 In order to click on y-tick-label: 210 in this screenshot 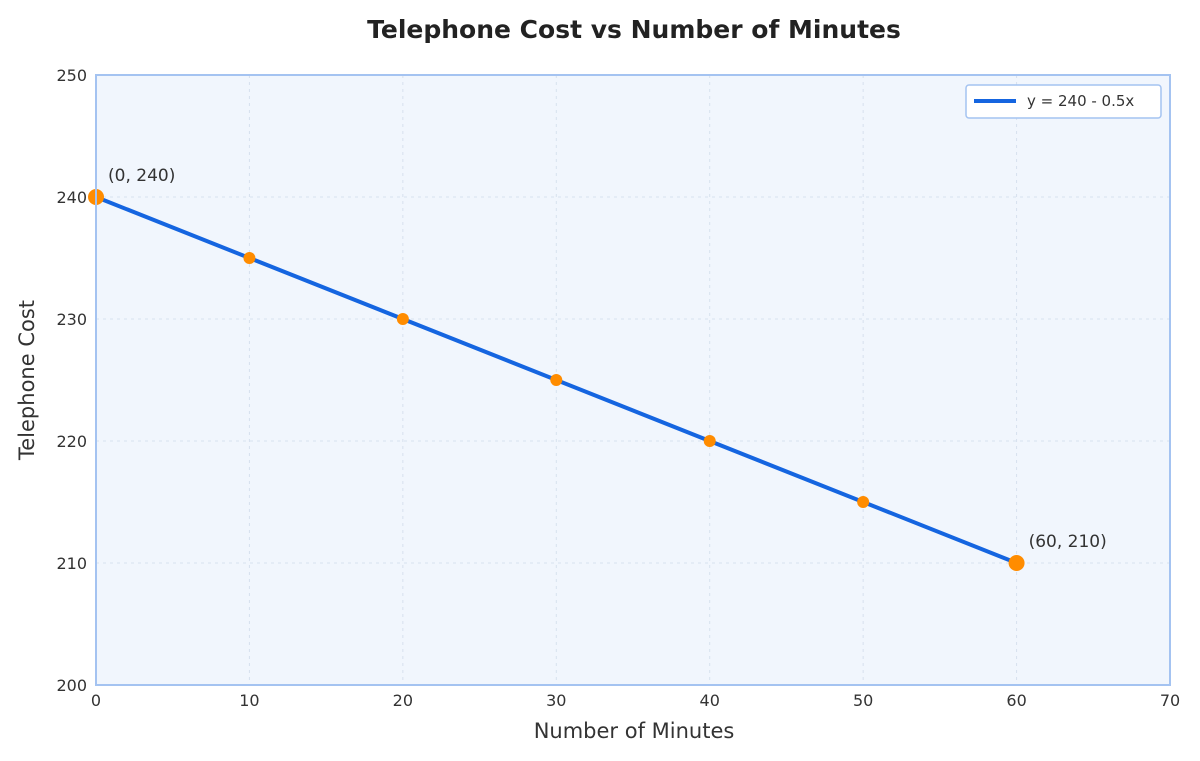, I will do `click(71, 563)`.